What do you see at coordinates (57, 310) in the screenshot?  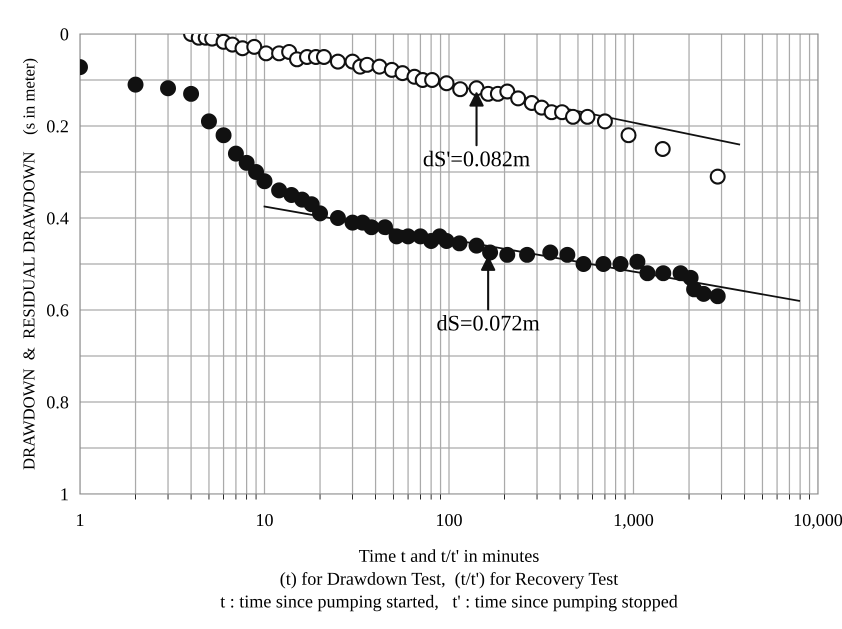 I see `y-tick-label: 0.6` at bounding box center [57, 310].